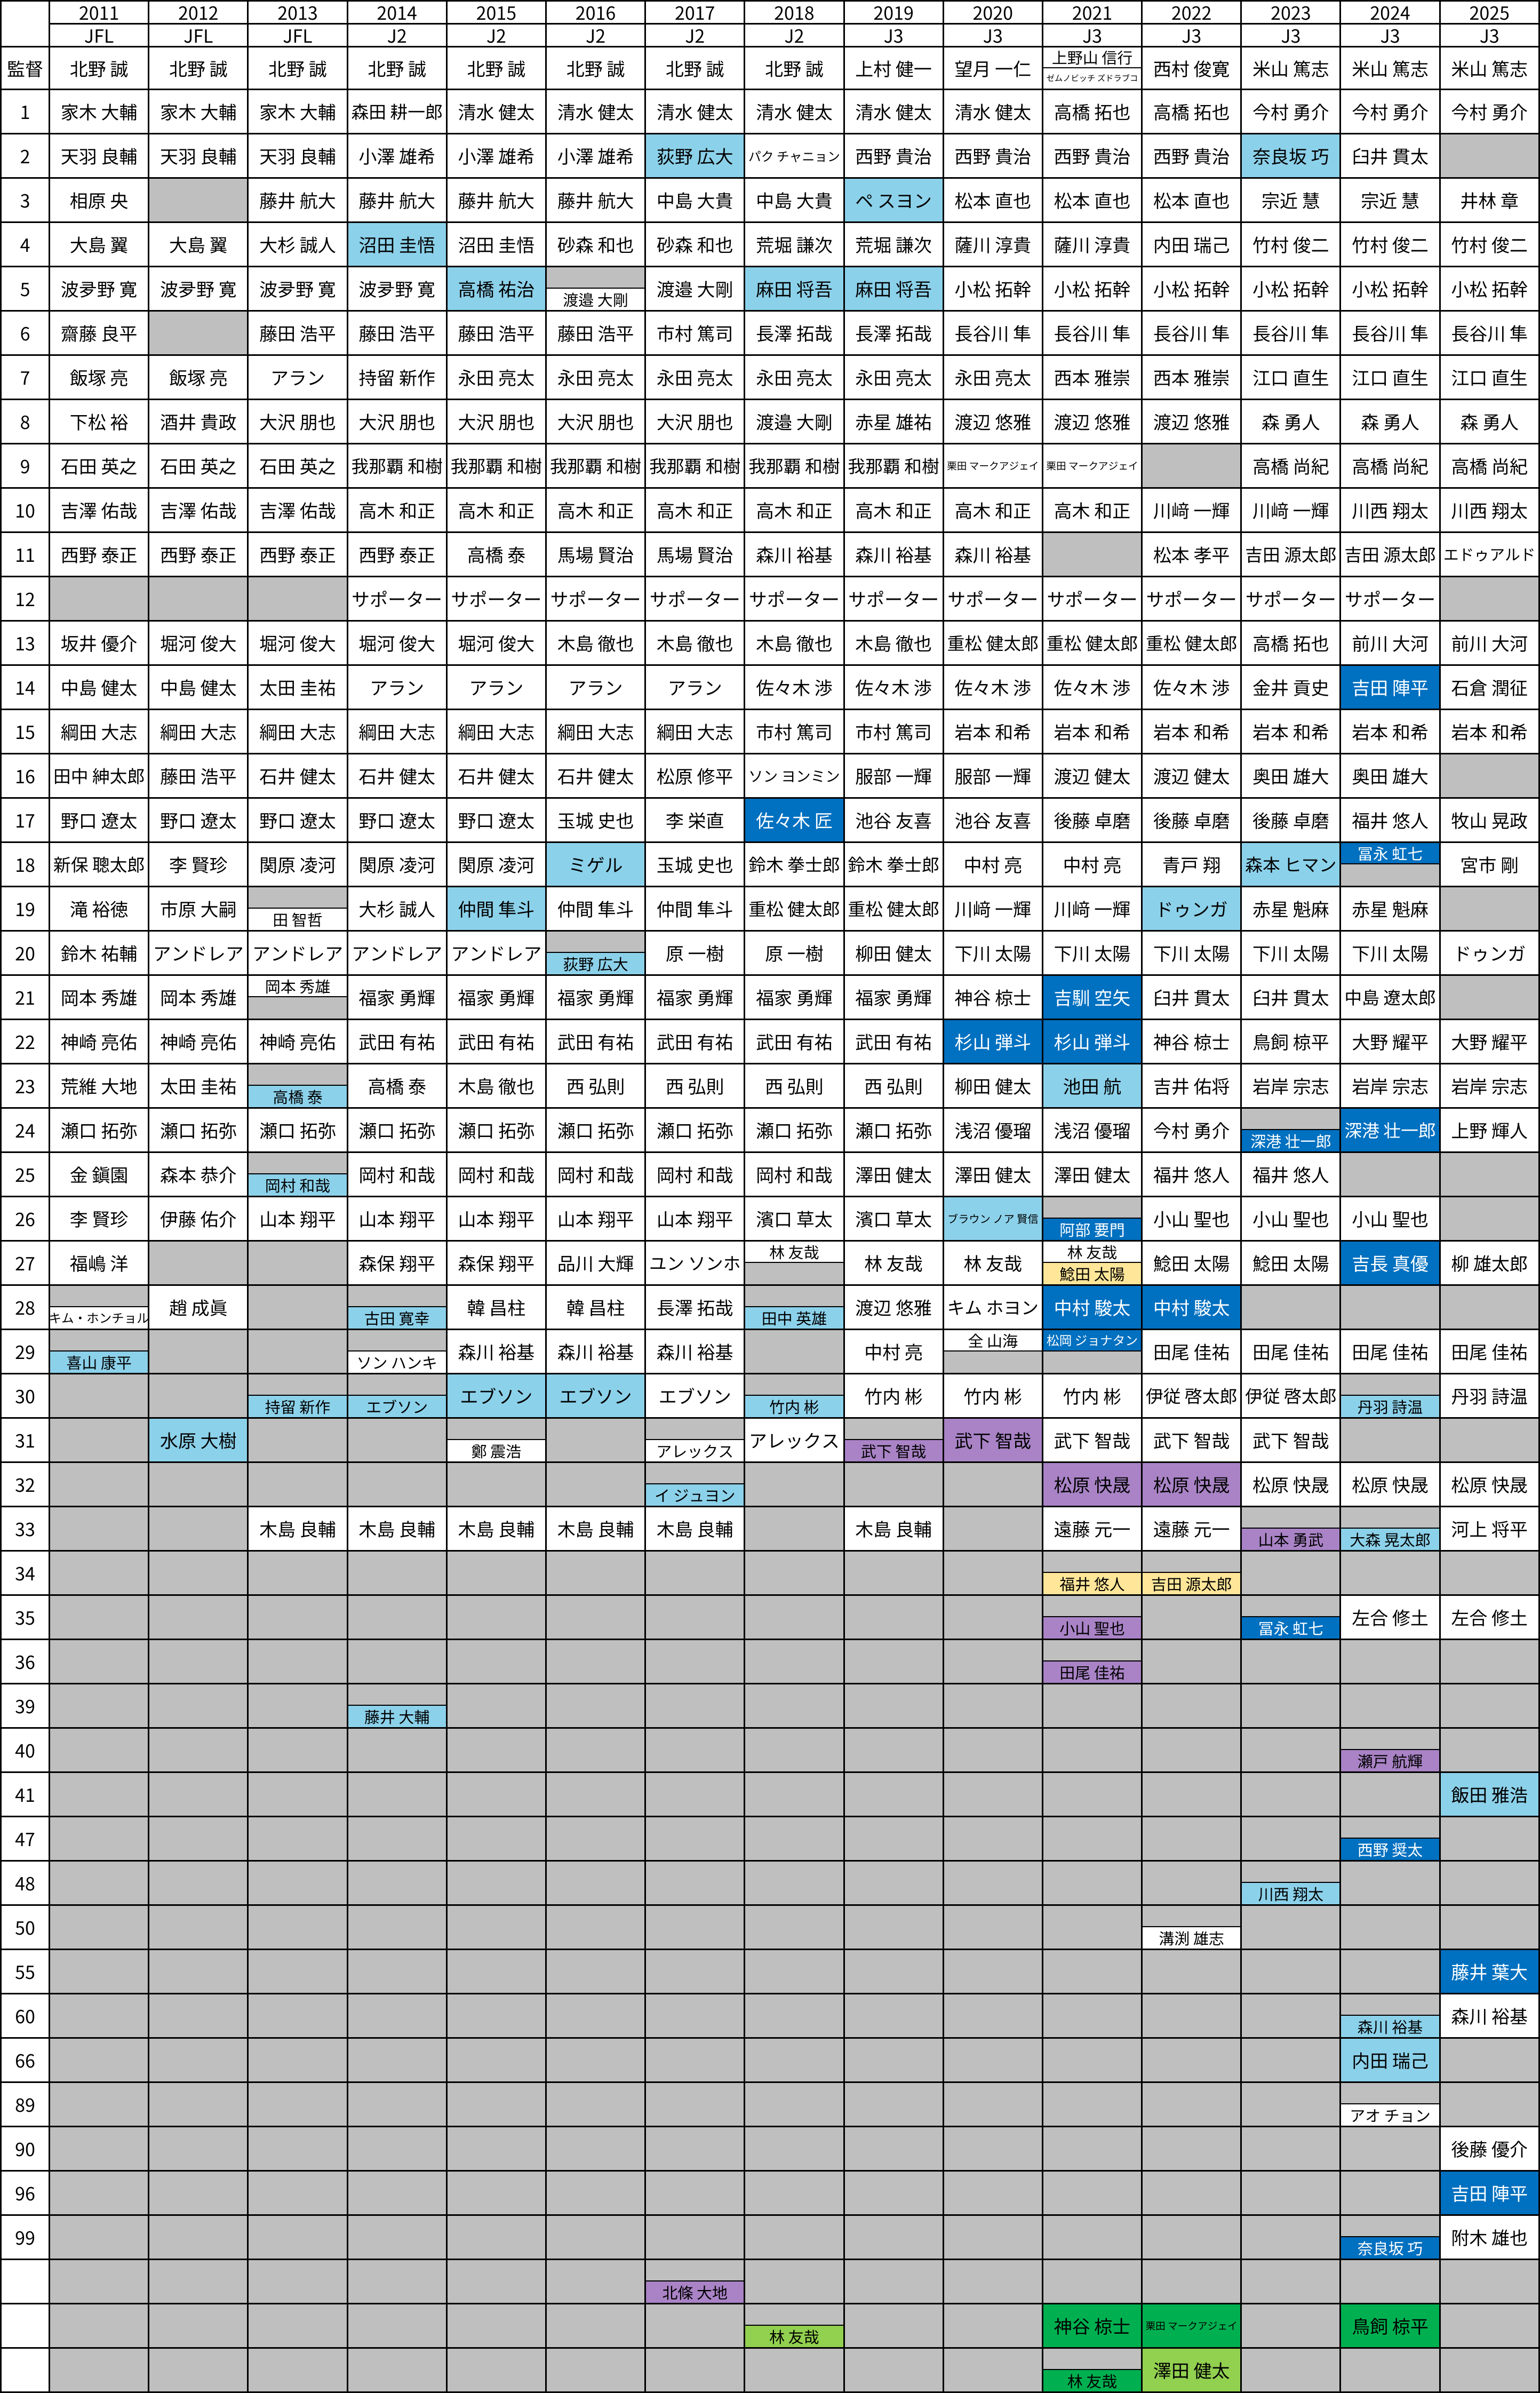 The image size is (1540, 2393). I want to click on cell-text: 中島 健太, so click(198, 687).